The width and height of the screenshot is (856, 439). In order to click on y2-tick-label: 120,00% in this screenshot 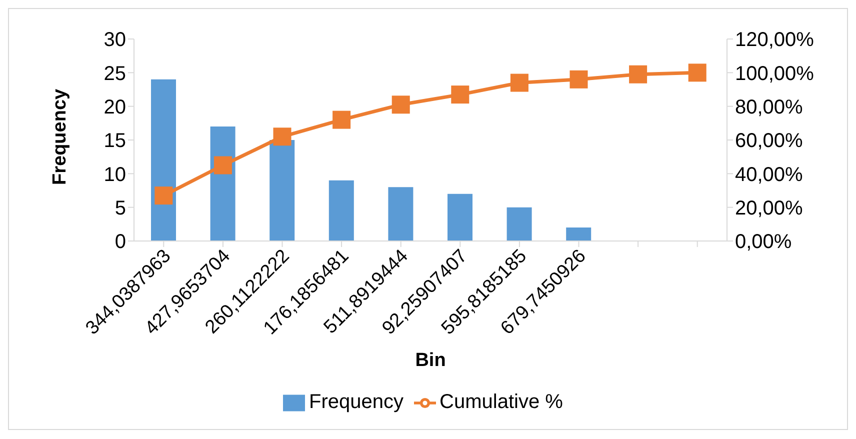, I will do `click(774, 40)`.